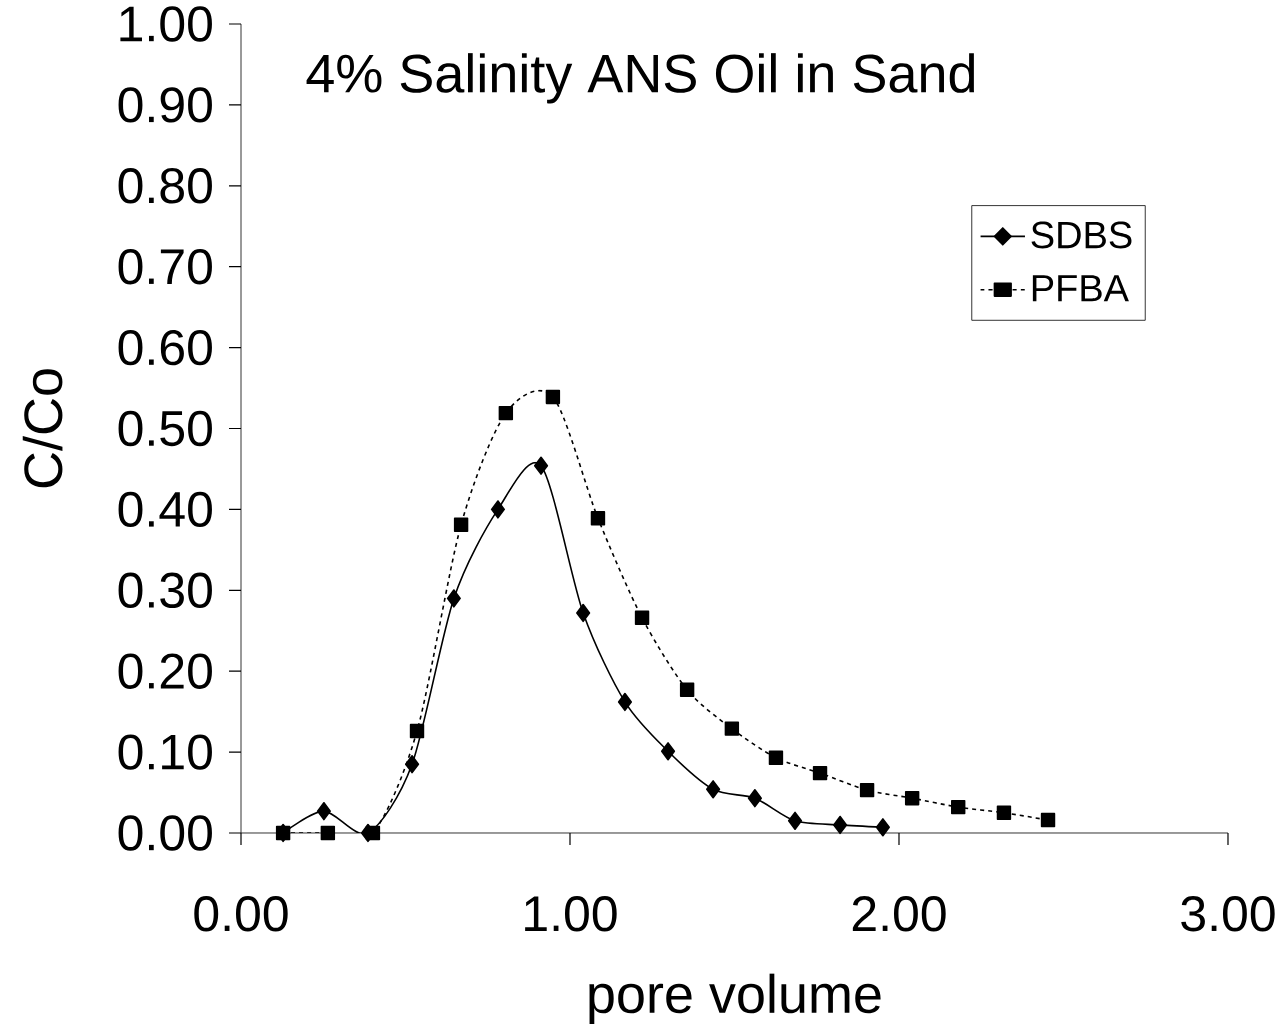 The height and width of the screenshot is (1033, 1281). Describe the element at coordinates (1228, 914) in the screenshot. I see `x-tick-label: 3.00` at that location.